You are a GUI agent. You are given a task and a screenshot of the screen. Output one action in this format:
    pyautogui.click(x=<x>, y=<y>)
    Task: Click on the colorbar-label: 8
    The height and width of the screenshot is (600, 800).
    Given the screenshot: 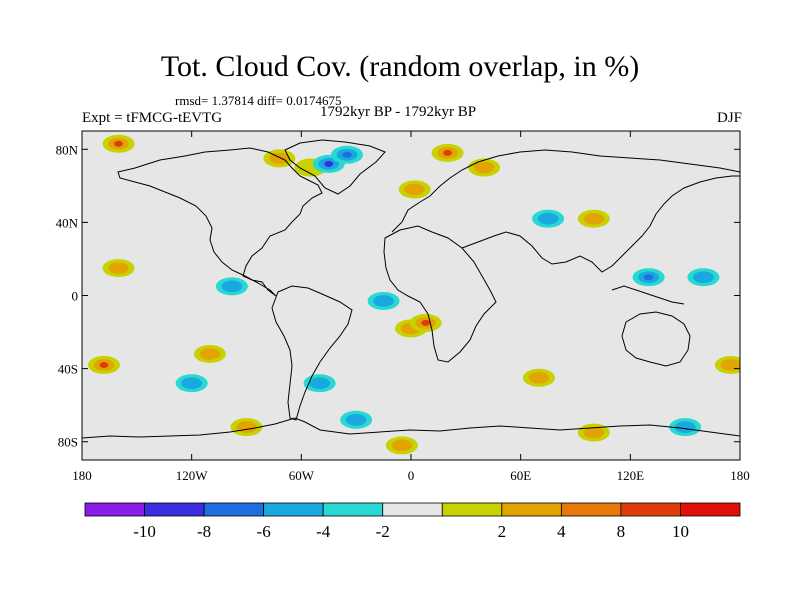 What is the action you would take?
    pyautogui.click(x=621, y=531)
    